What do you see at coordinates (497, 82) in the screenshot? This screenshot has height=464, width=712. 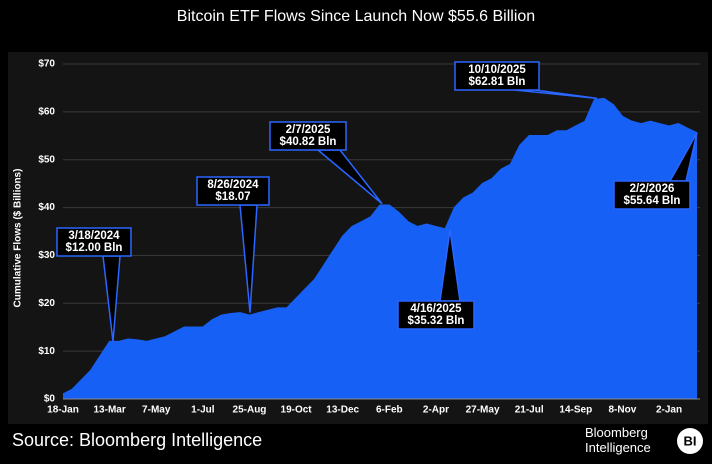 I see `annotation-value: $62.81 Bln` at bounding box center [497, 82].